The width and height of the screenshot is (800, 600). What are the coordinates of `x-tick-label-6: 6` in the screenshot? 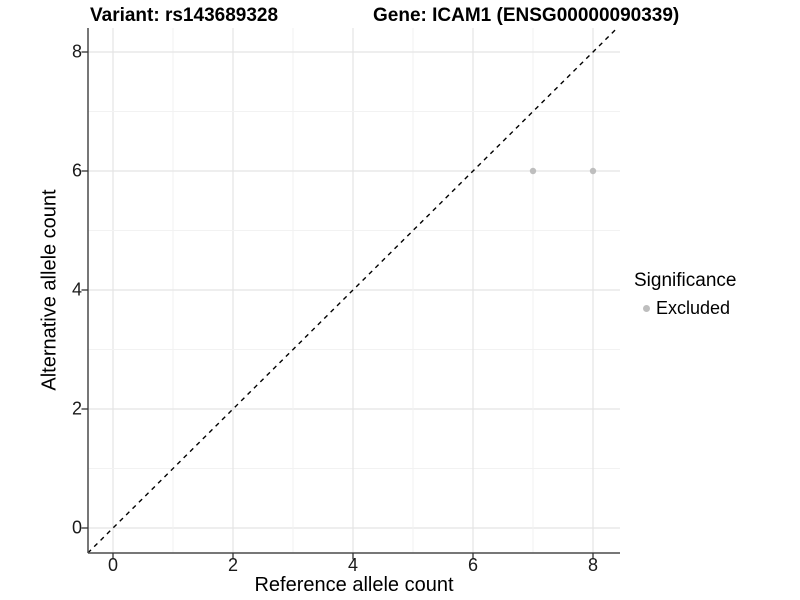 It's located at (473, 565).